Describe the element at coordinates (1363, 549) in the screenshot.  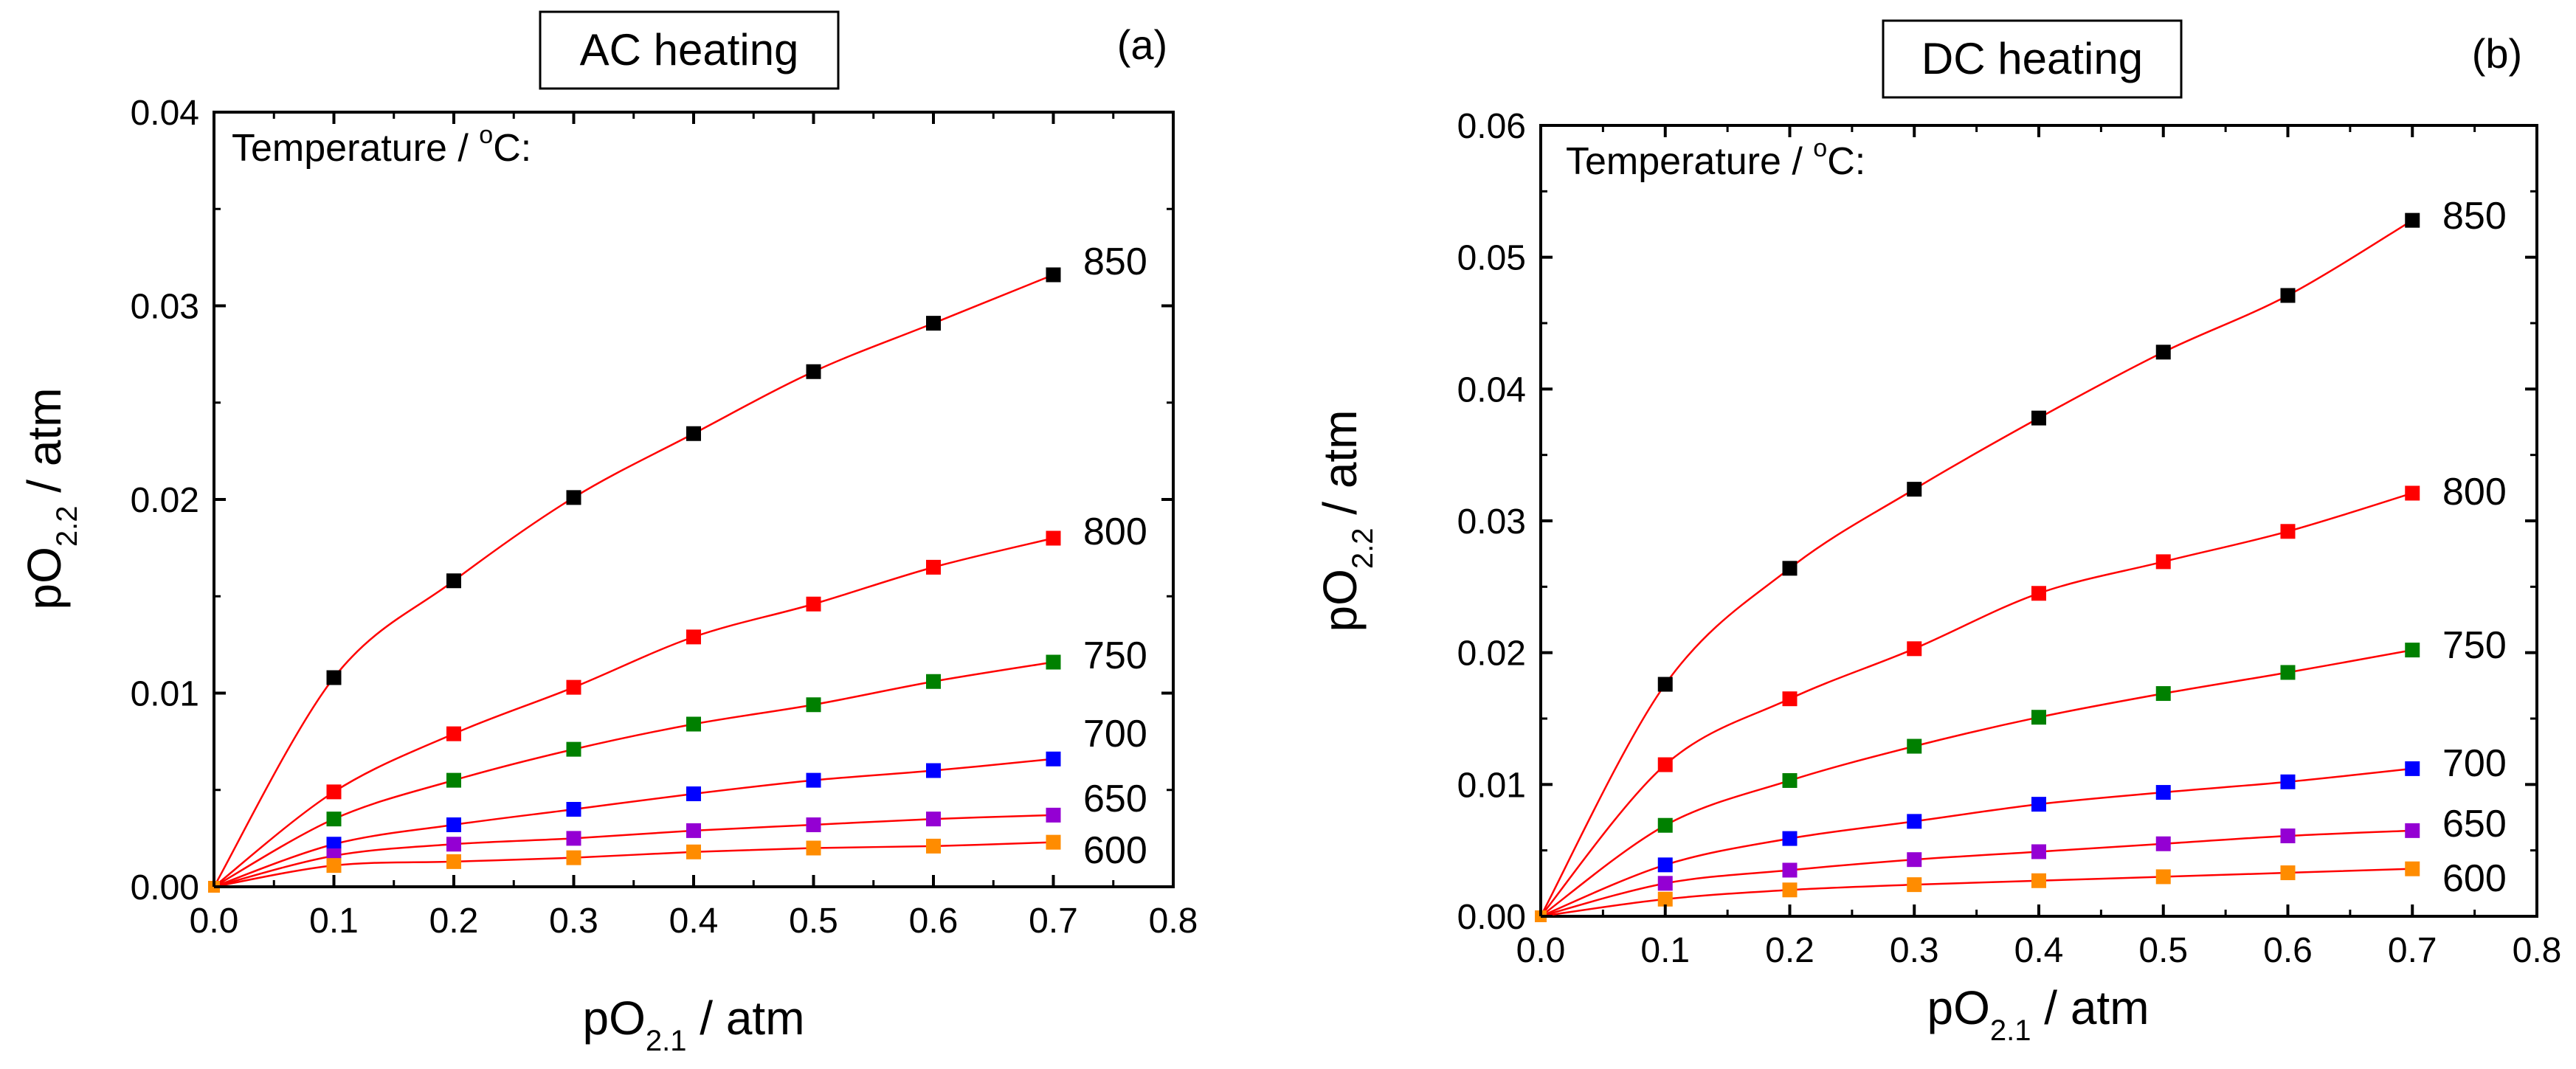
I see `y-label-sub: 2.2` at that location.